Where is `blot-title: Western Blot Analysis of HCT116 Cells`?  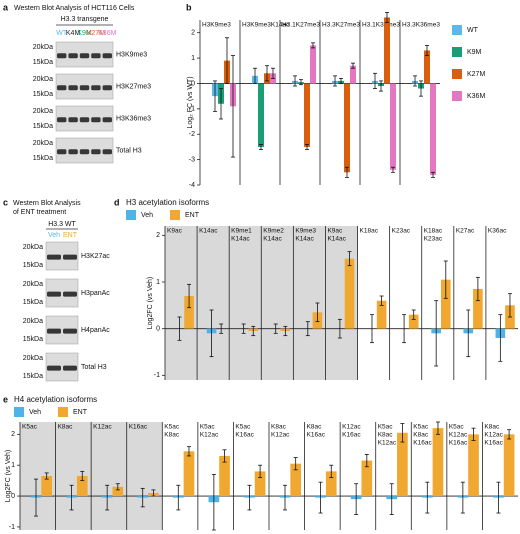
blot-title: Western Blot Analysis of HCT116 Cells is located at coordinates (74, 8).